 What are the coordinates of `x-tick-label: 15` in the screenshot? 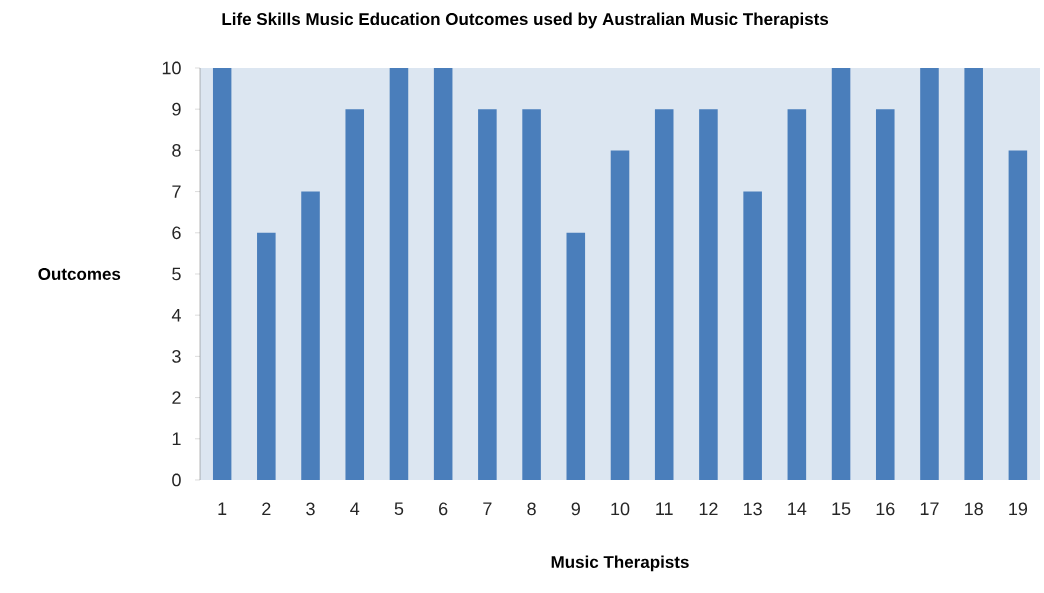 It's located at (841, 509).